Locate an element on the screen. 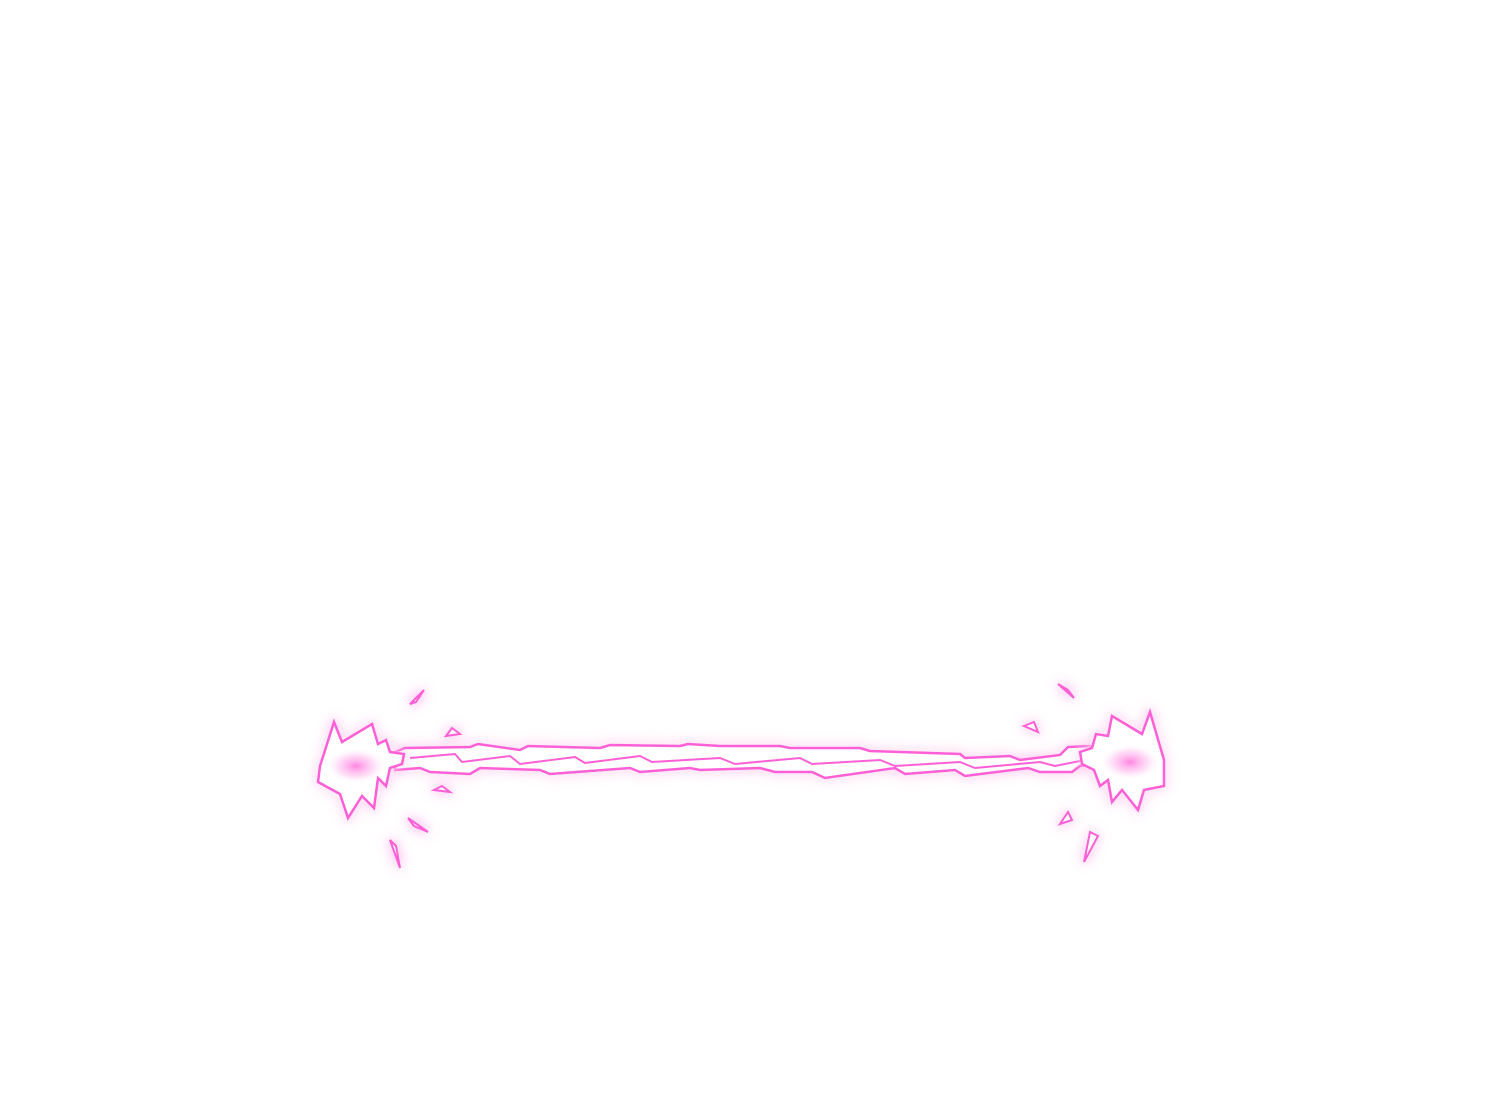  lightning-beam-body is located at coordinates (747, 761).